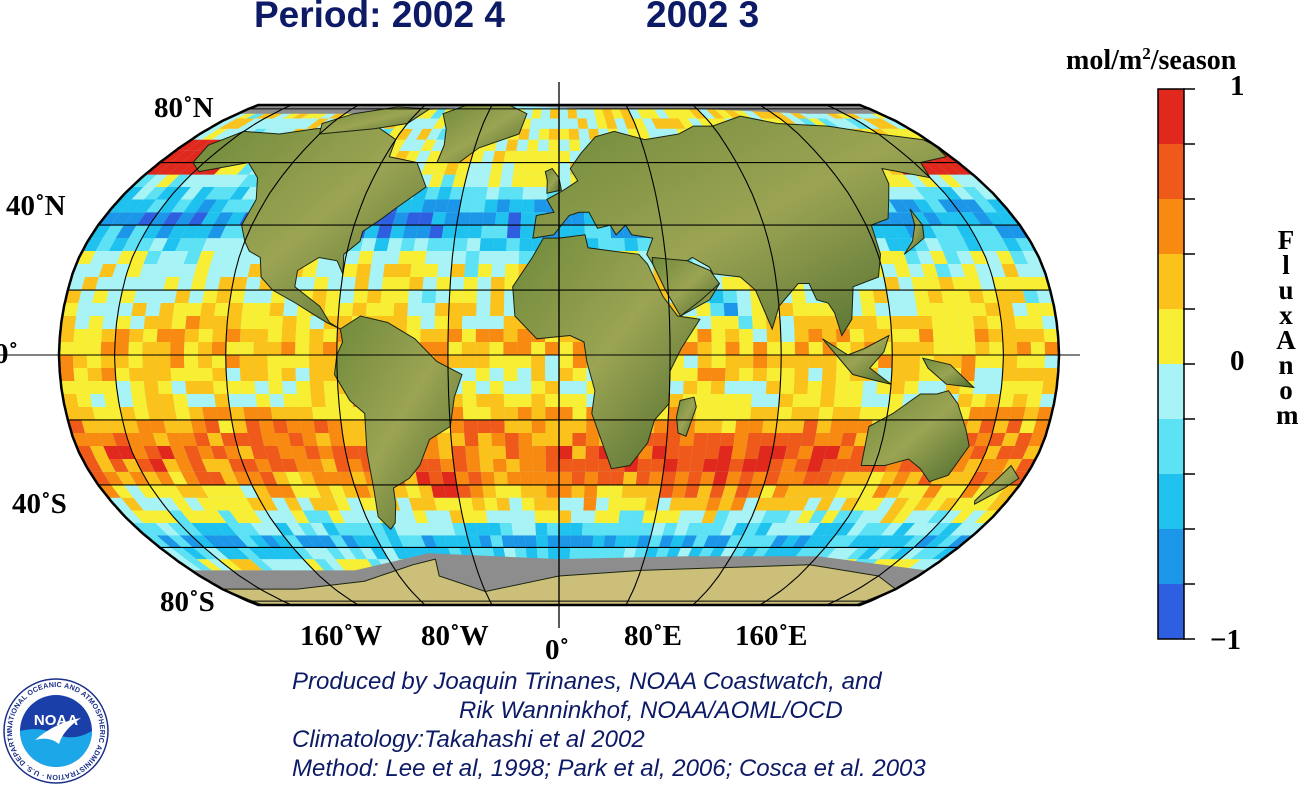 The height and width of the screenshot is (788, 1301). Describe the element at coordinates (553, 180) in the screenshot. I see `land-uk` at that location.